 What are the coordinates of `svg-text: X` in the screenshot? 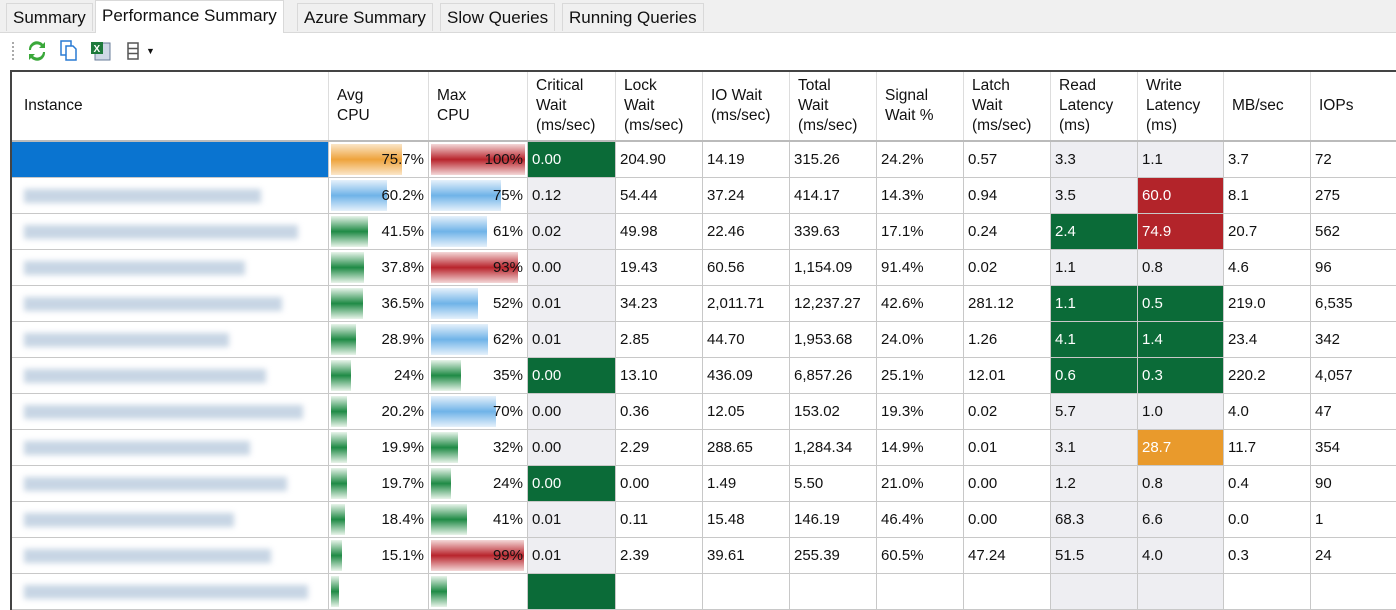 It's located at (97, 49).